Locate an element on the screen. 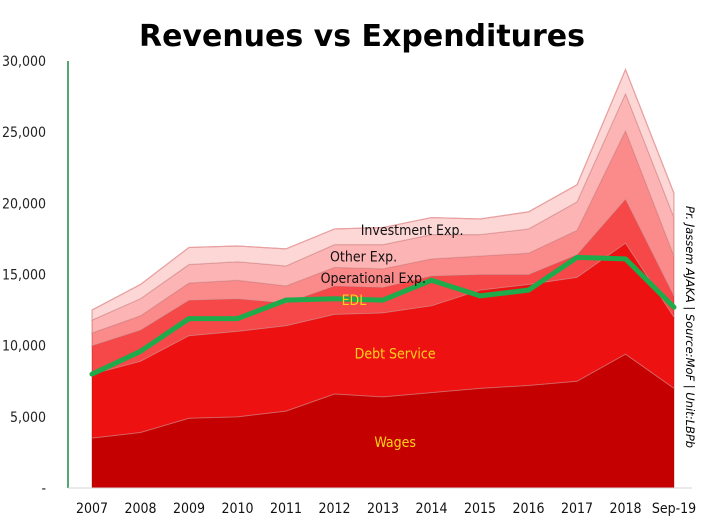 The width and height of the screenshot is (725, 523). x-tick-label: 2018 is located at coordinates (625, 509).